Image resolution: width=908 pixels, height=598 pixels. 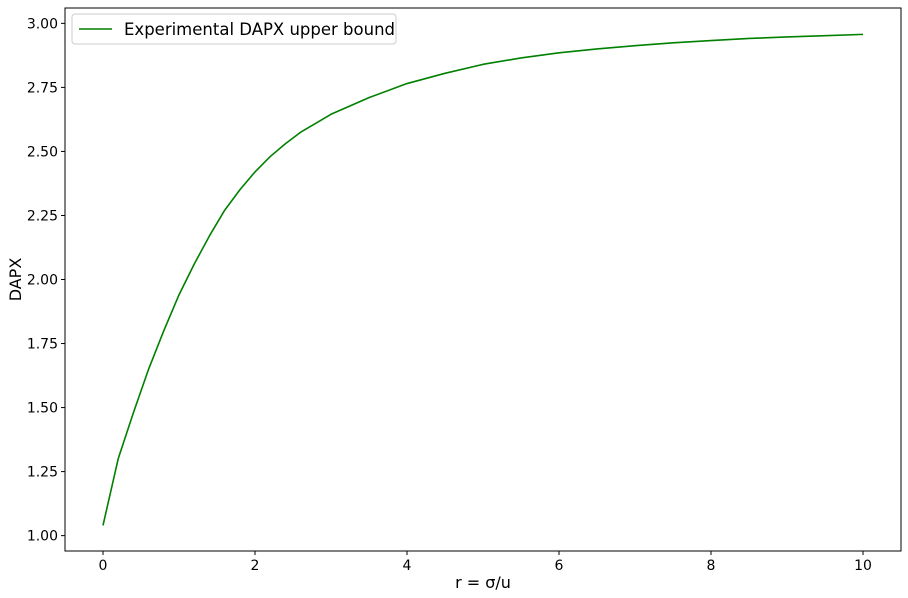 What do you see at coordinates (42, 24) in the screenshot?
I see `y-tick-label: 3.00` at bounding box center [42, 24].